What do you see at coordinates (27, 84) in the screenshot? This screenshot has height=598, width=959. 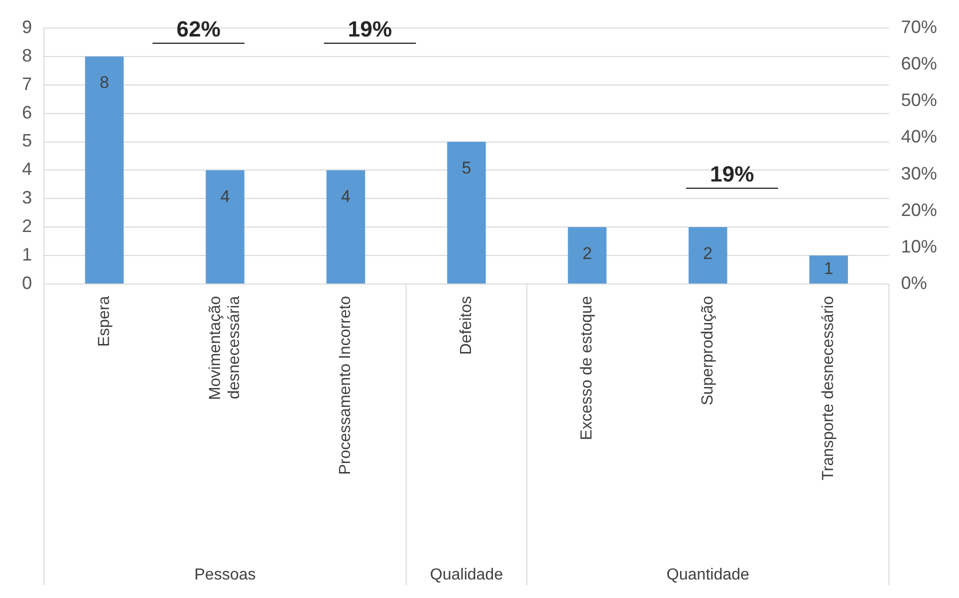 I see `y-tick-label: 7` at bounding box center [27, 84].